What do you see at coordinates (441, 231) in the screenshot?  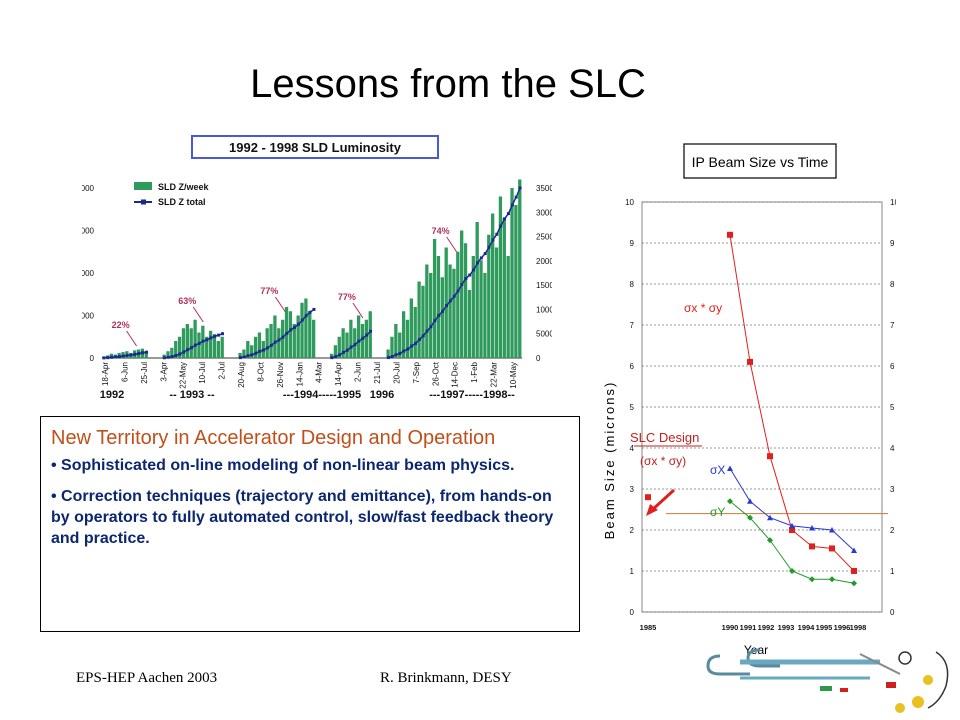 I see `lum-annotation: 74%` at bounding box center [441, 231].